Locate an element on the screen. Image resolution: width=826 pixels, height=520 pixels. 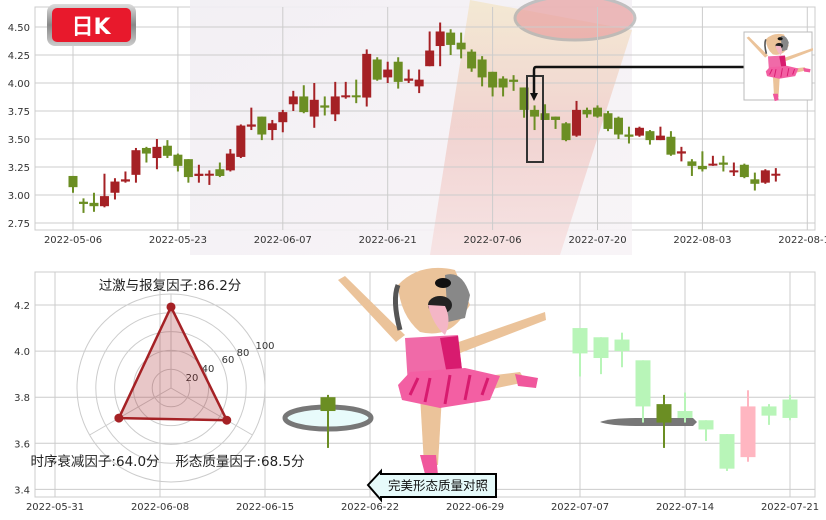
arrow-left-callout is located at coordinates (431, 485).